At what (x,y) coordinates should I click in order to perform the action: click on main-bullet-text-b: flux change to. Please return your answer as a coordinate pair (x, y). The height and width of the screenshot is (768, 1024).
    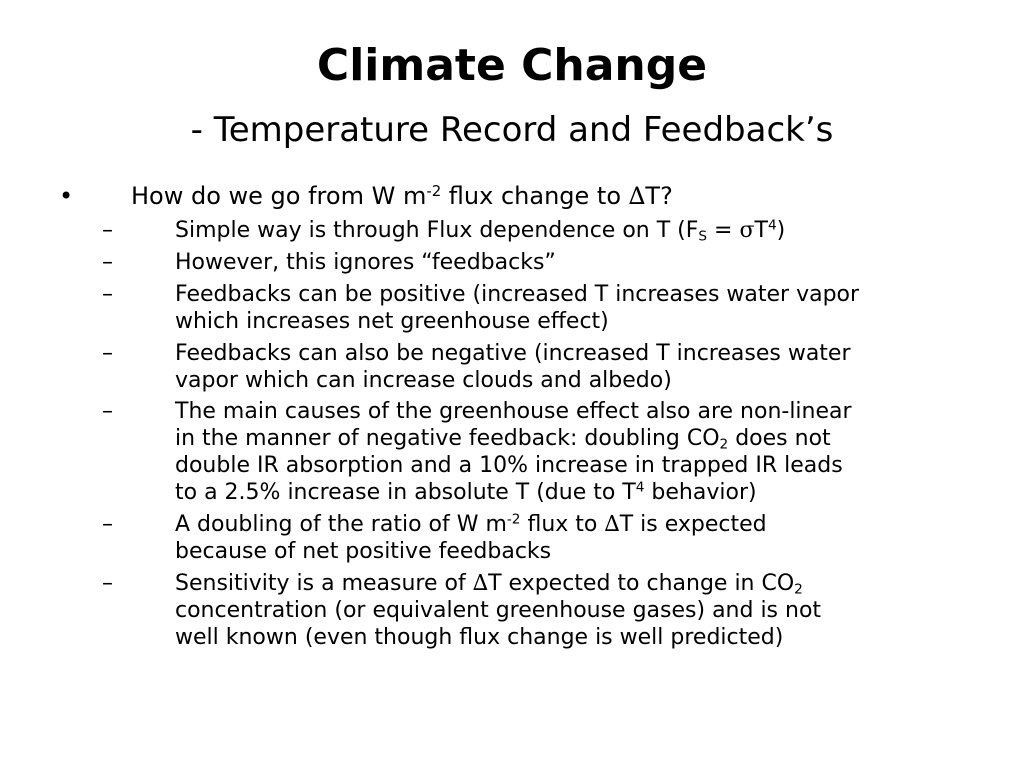
    Looking at the image, I should click on (535, 196).